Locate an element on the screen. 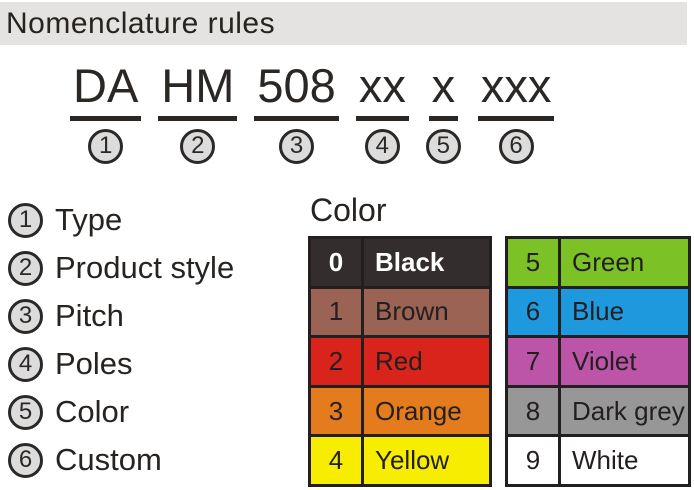 The width and height of the screenshot is (694, 490). legend-item-label: Custom is located at coordinates (108, 459).